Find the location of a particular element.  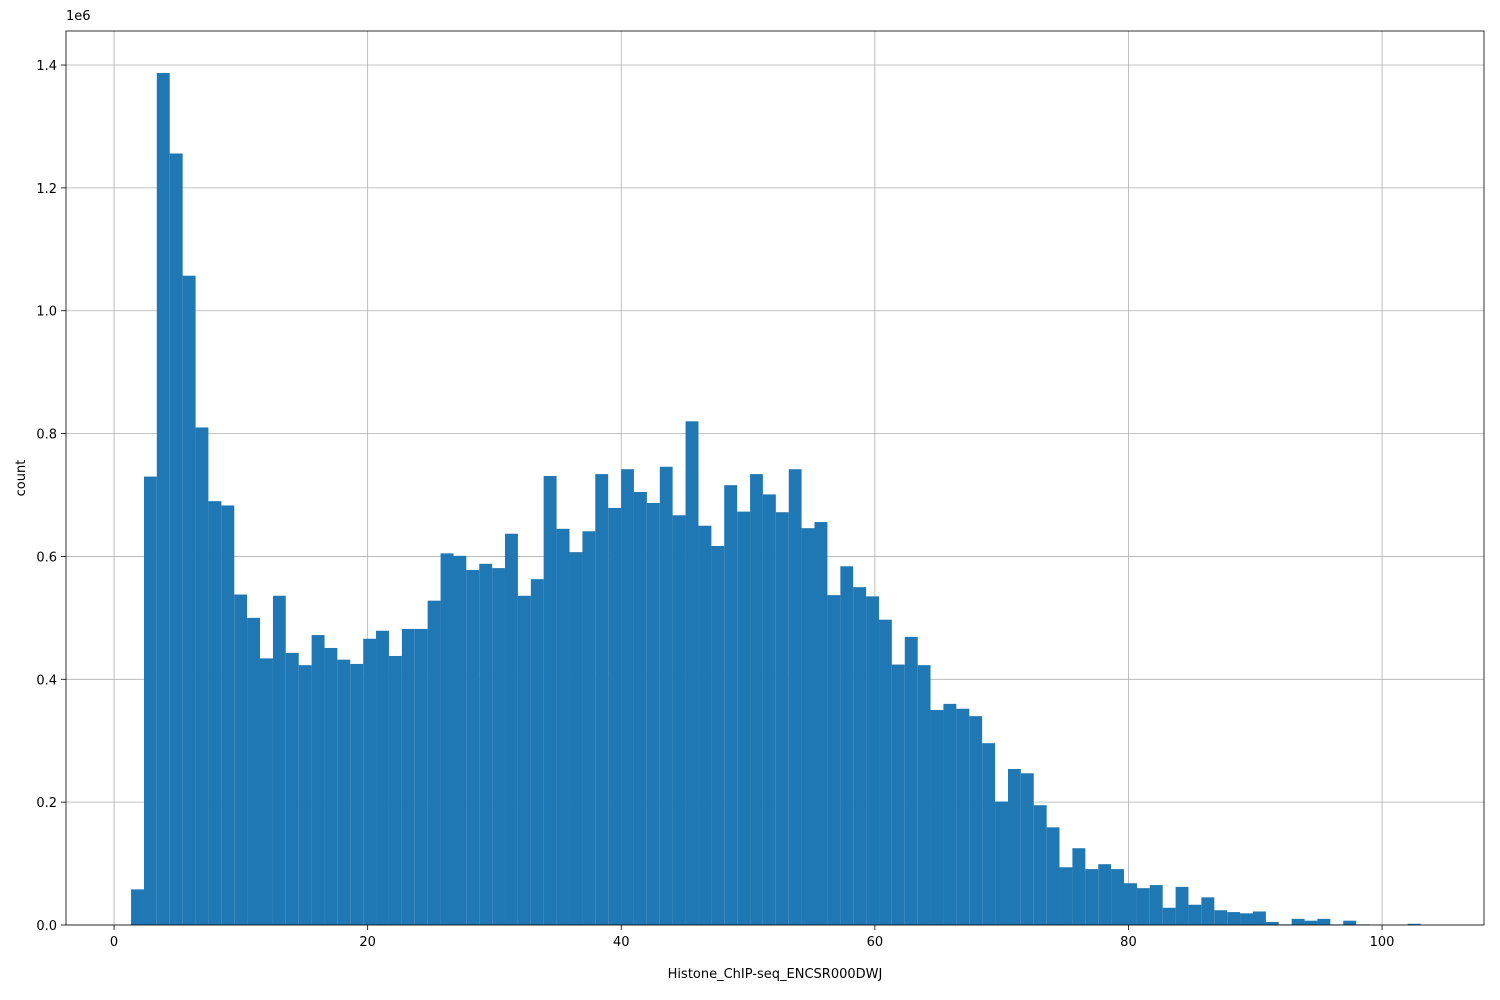

x-tick-label: 40 is located at coordinates (621, 942).